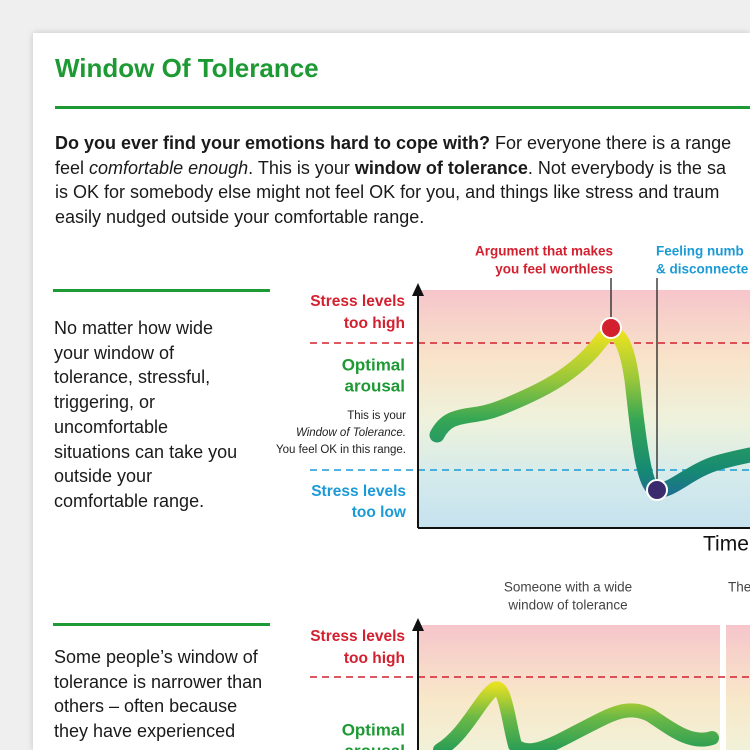  Describe the element at coordinates (114, 352) in the screenshot. I see `note-line: your window of` at that location.